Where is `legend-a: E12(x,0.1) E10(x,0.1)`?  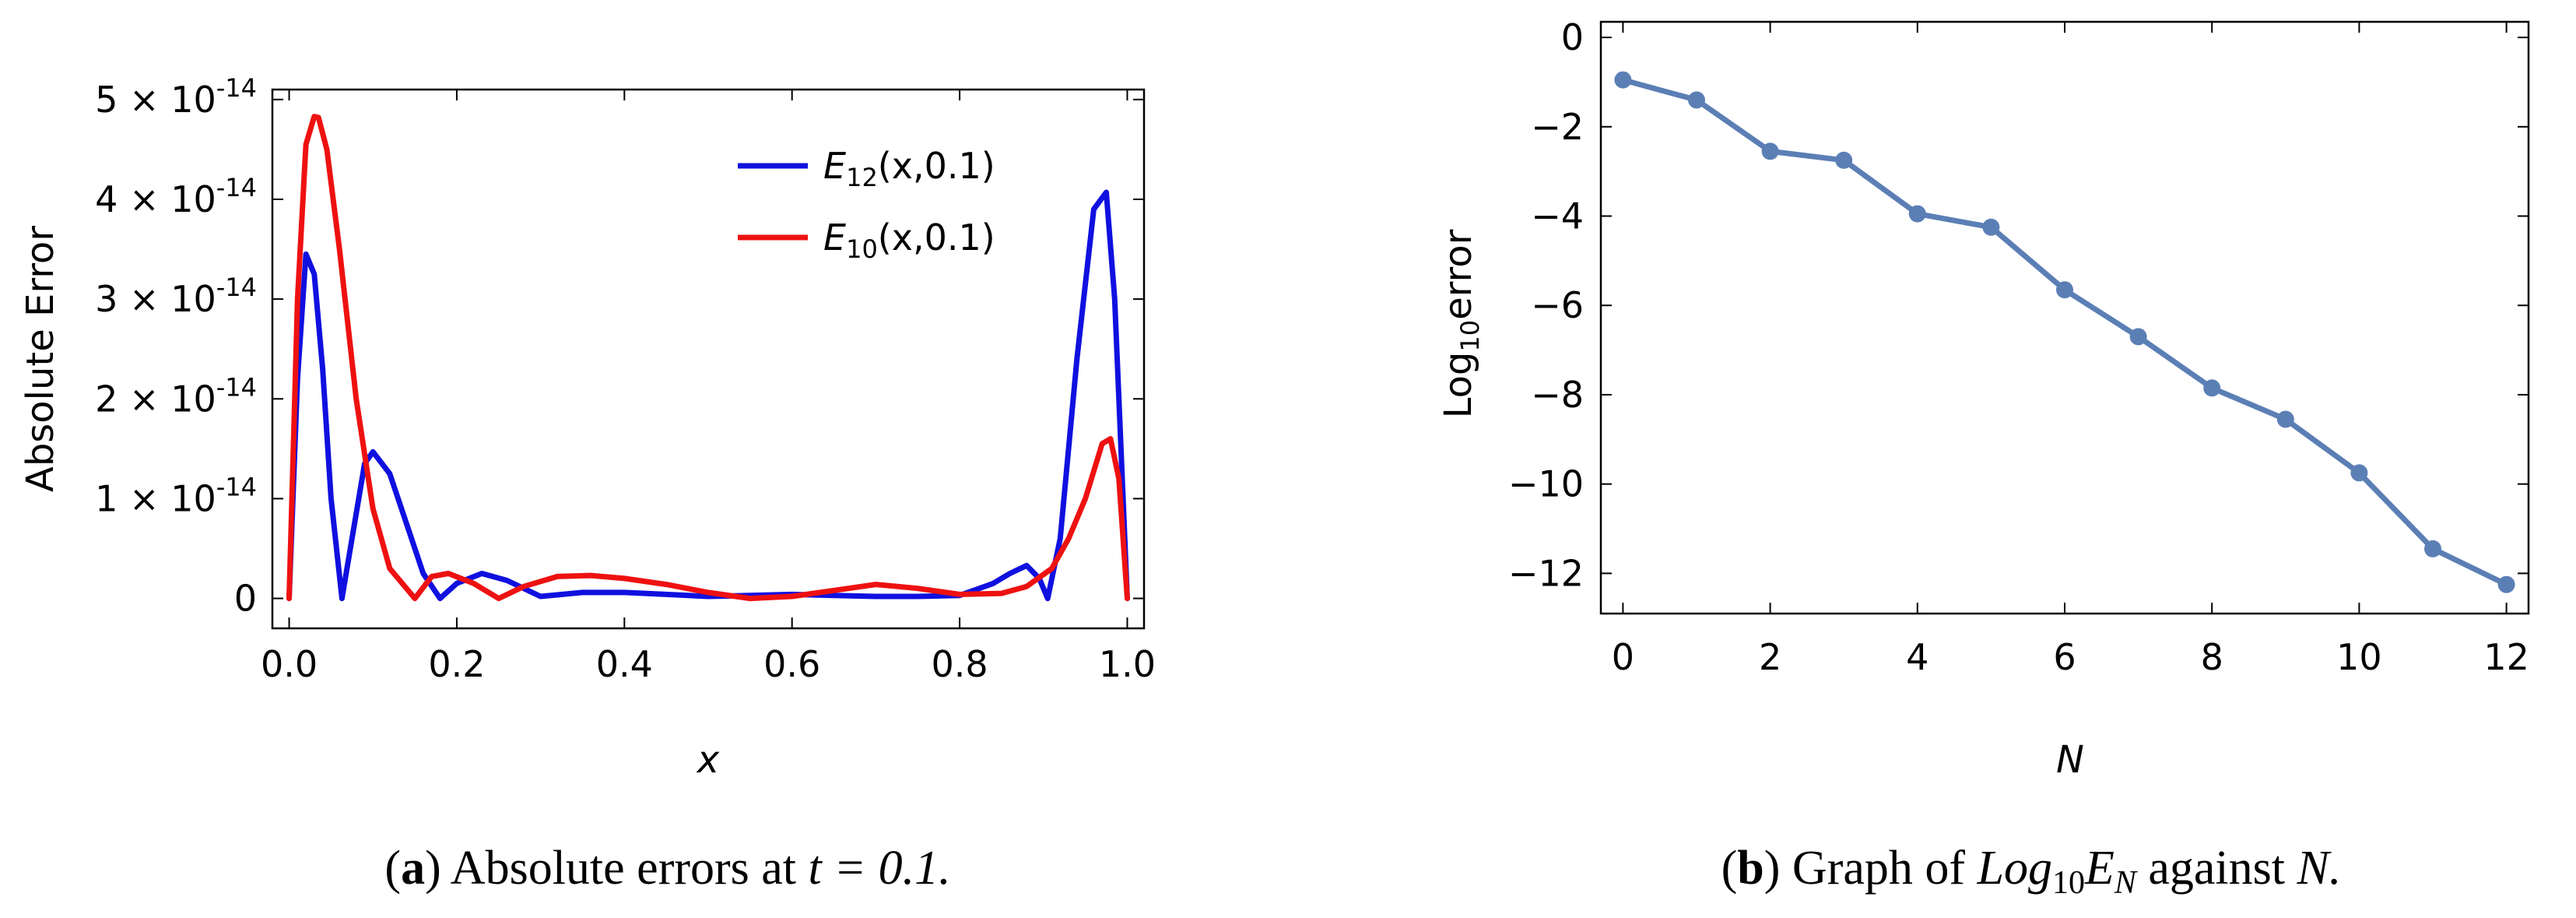
legend-a: E12(x,0.1) E10(x,0.1) is located at coordinates (867, 205).